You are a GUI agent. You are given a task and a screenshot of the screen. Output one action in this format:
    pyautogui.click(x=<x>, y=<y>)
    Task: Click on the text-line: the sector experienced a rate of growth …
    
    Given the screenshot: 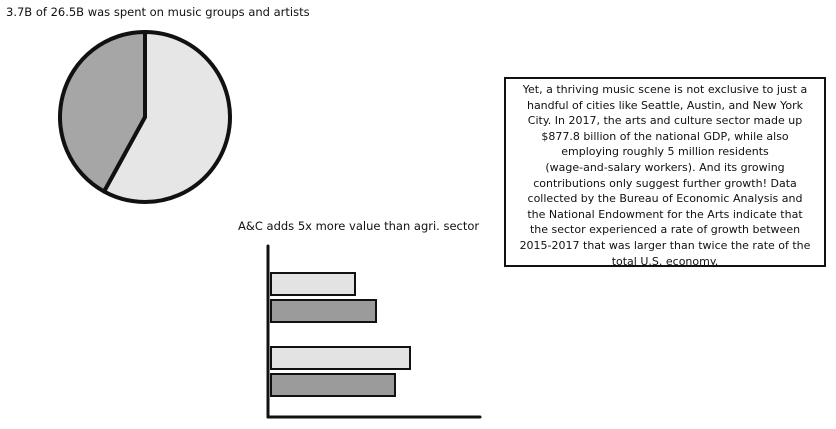 What is the action you would take?
    pyautogui.click(x=665, y=230)
    